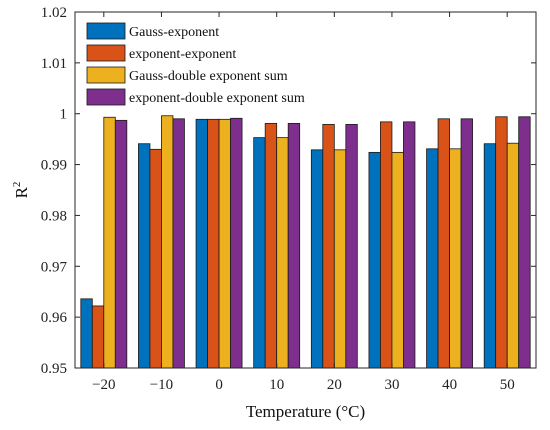  I want to click on y-tick-label: 1.01, so click(54, 64).